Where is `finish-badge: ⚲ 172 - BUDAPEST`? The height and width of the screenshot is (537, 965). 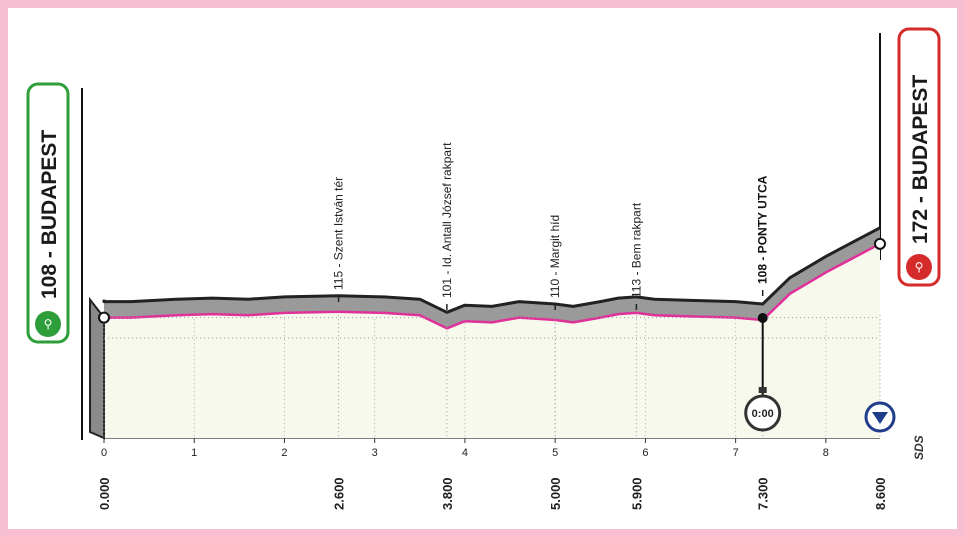 finish-badge: ⚲ 172 - BUDAPEST is located at coordinates (919, 157).